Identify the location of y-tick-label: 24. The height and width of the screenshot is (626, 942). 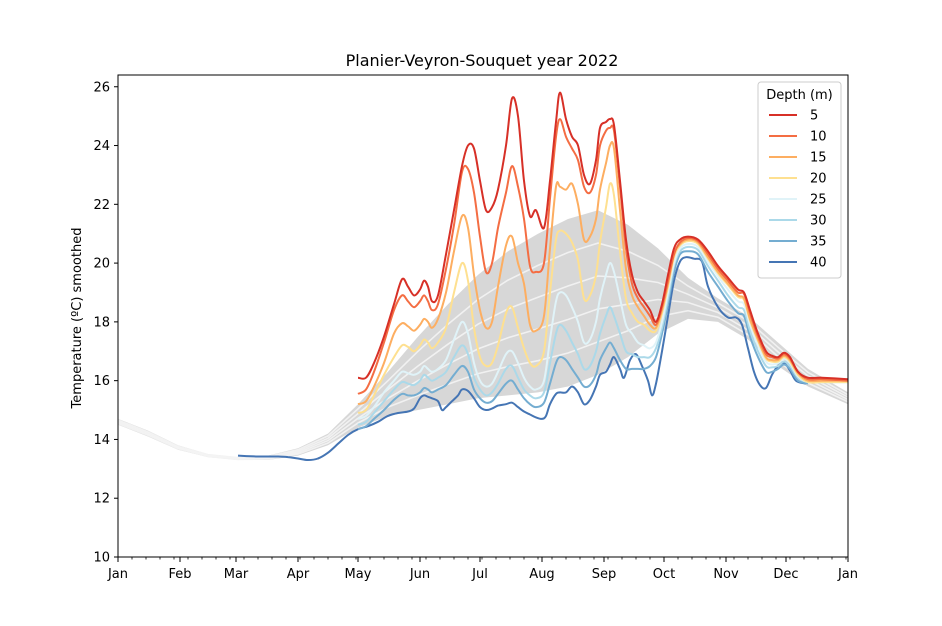
(101, 146).